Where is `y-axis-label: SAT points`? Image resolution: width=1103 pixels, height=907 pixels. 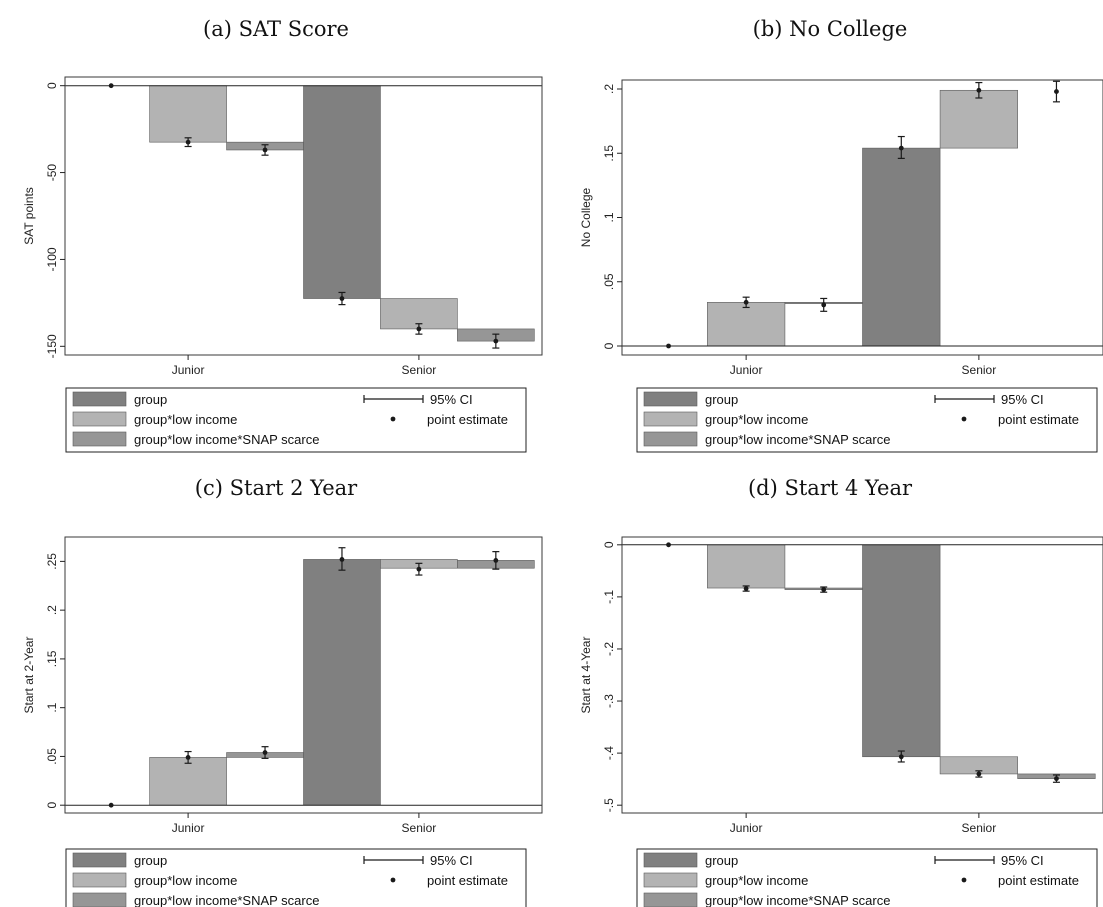
y-axis-label: SAT points is located at coordinates (29, 216).